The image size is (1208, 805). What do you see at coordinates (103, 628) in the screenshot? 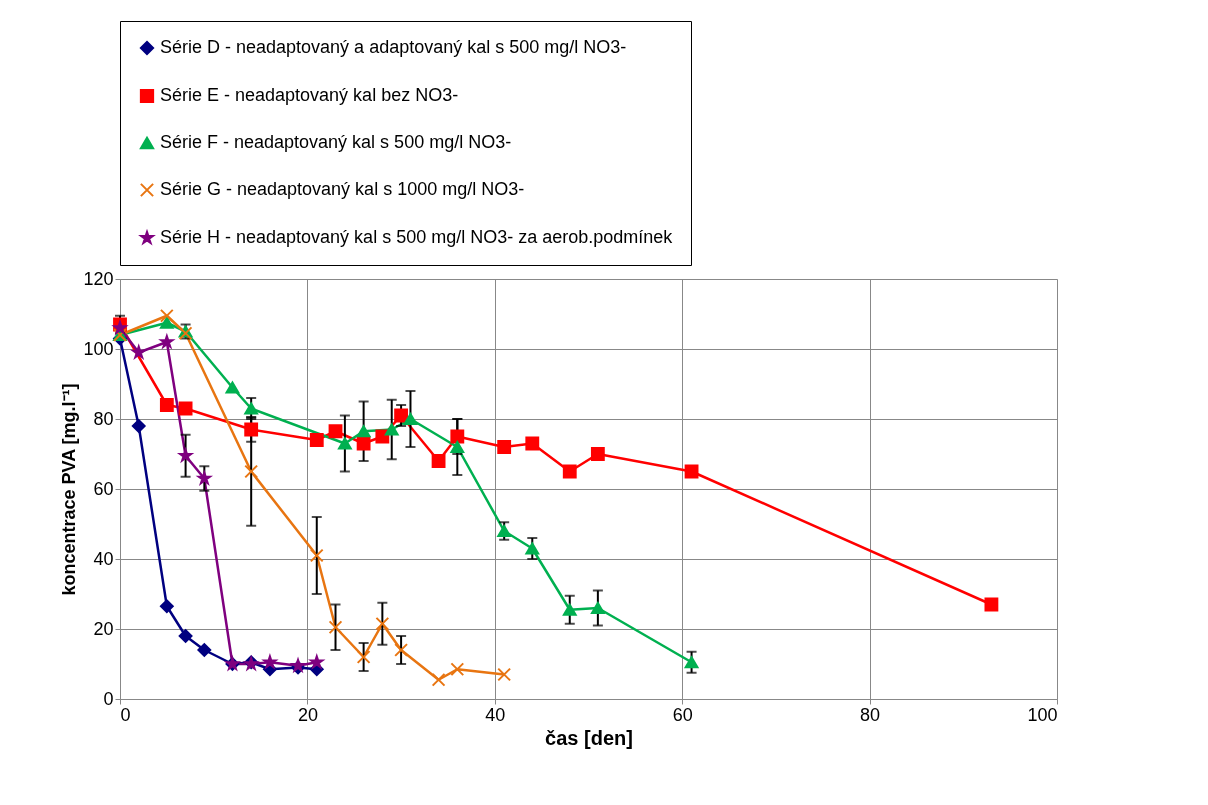
I see `y-tick-label: 20` at bounding box center [103, 628].